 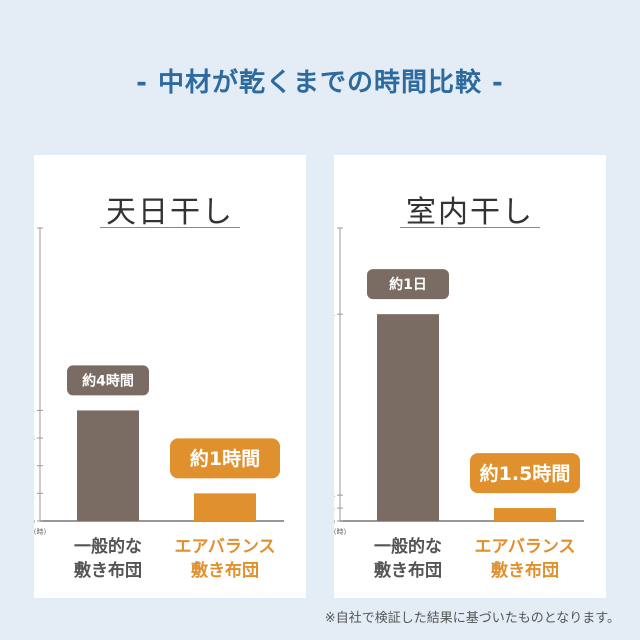 What do you see at coordinates (334, 509) in the screenshot?
I see `y-tick-label: 1.5` at bounding box center [334, 509].